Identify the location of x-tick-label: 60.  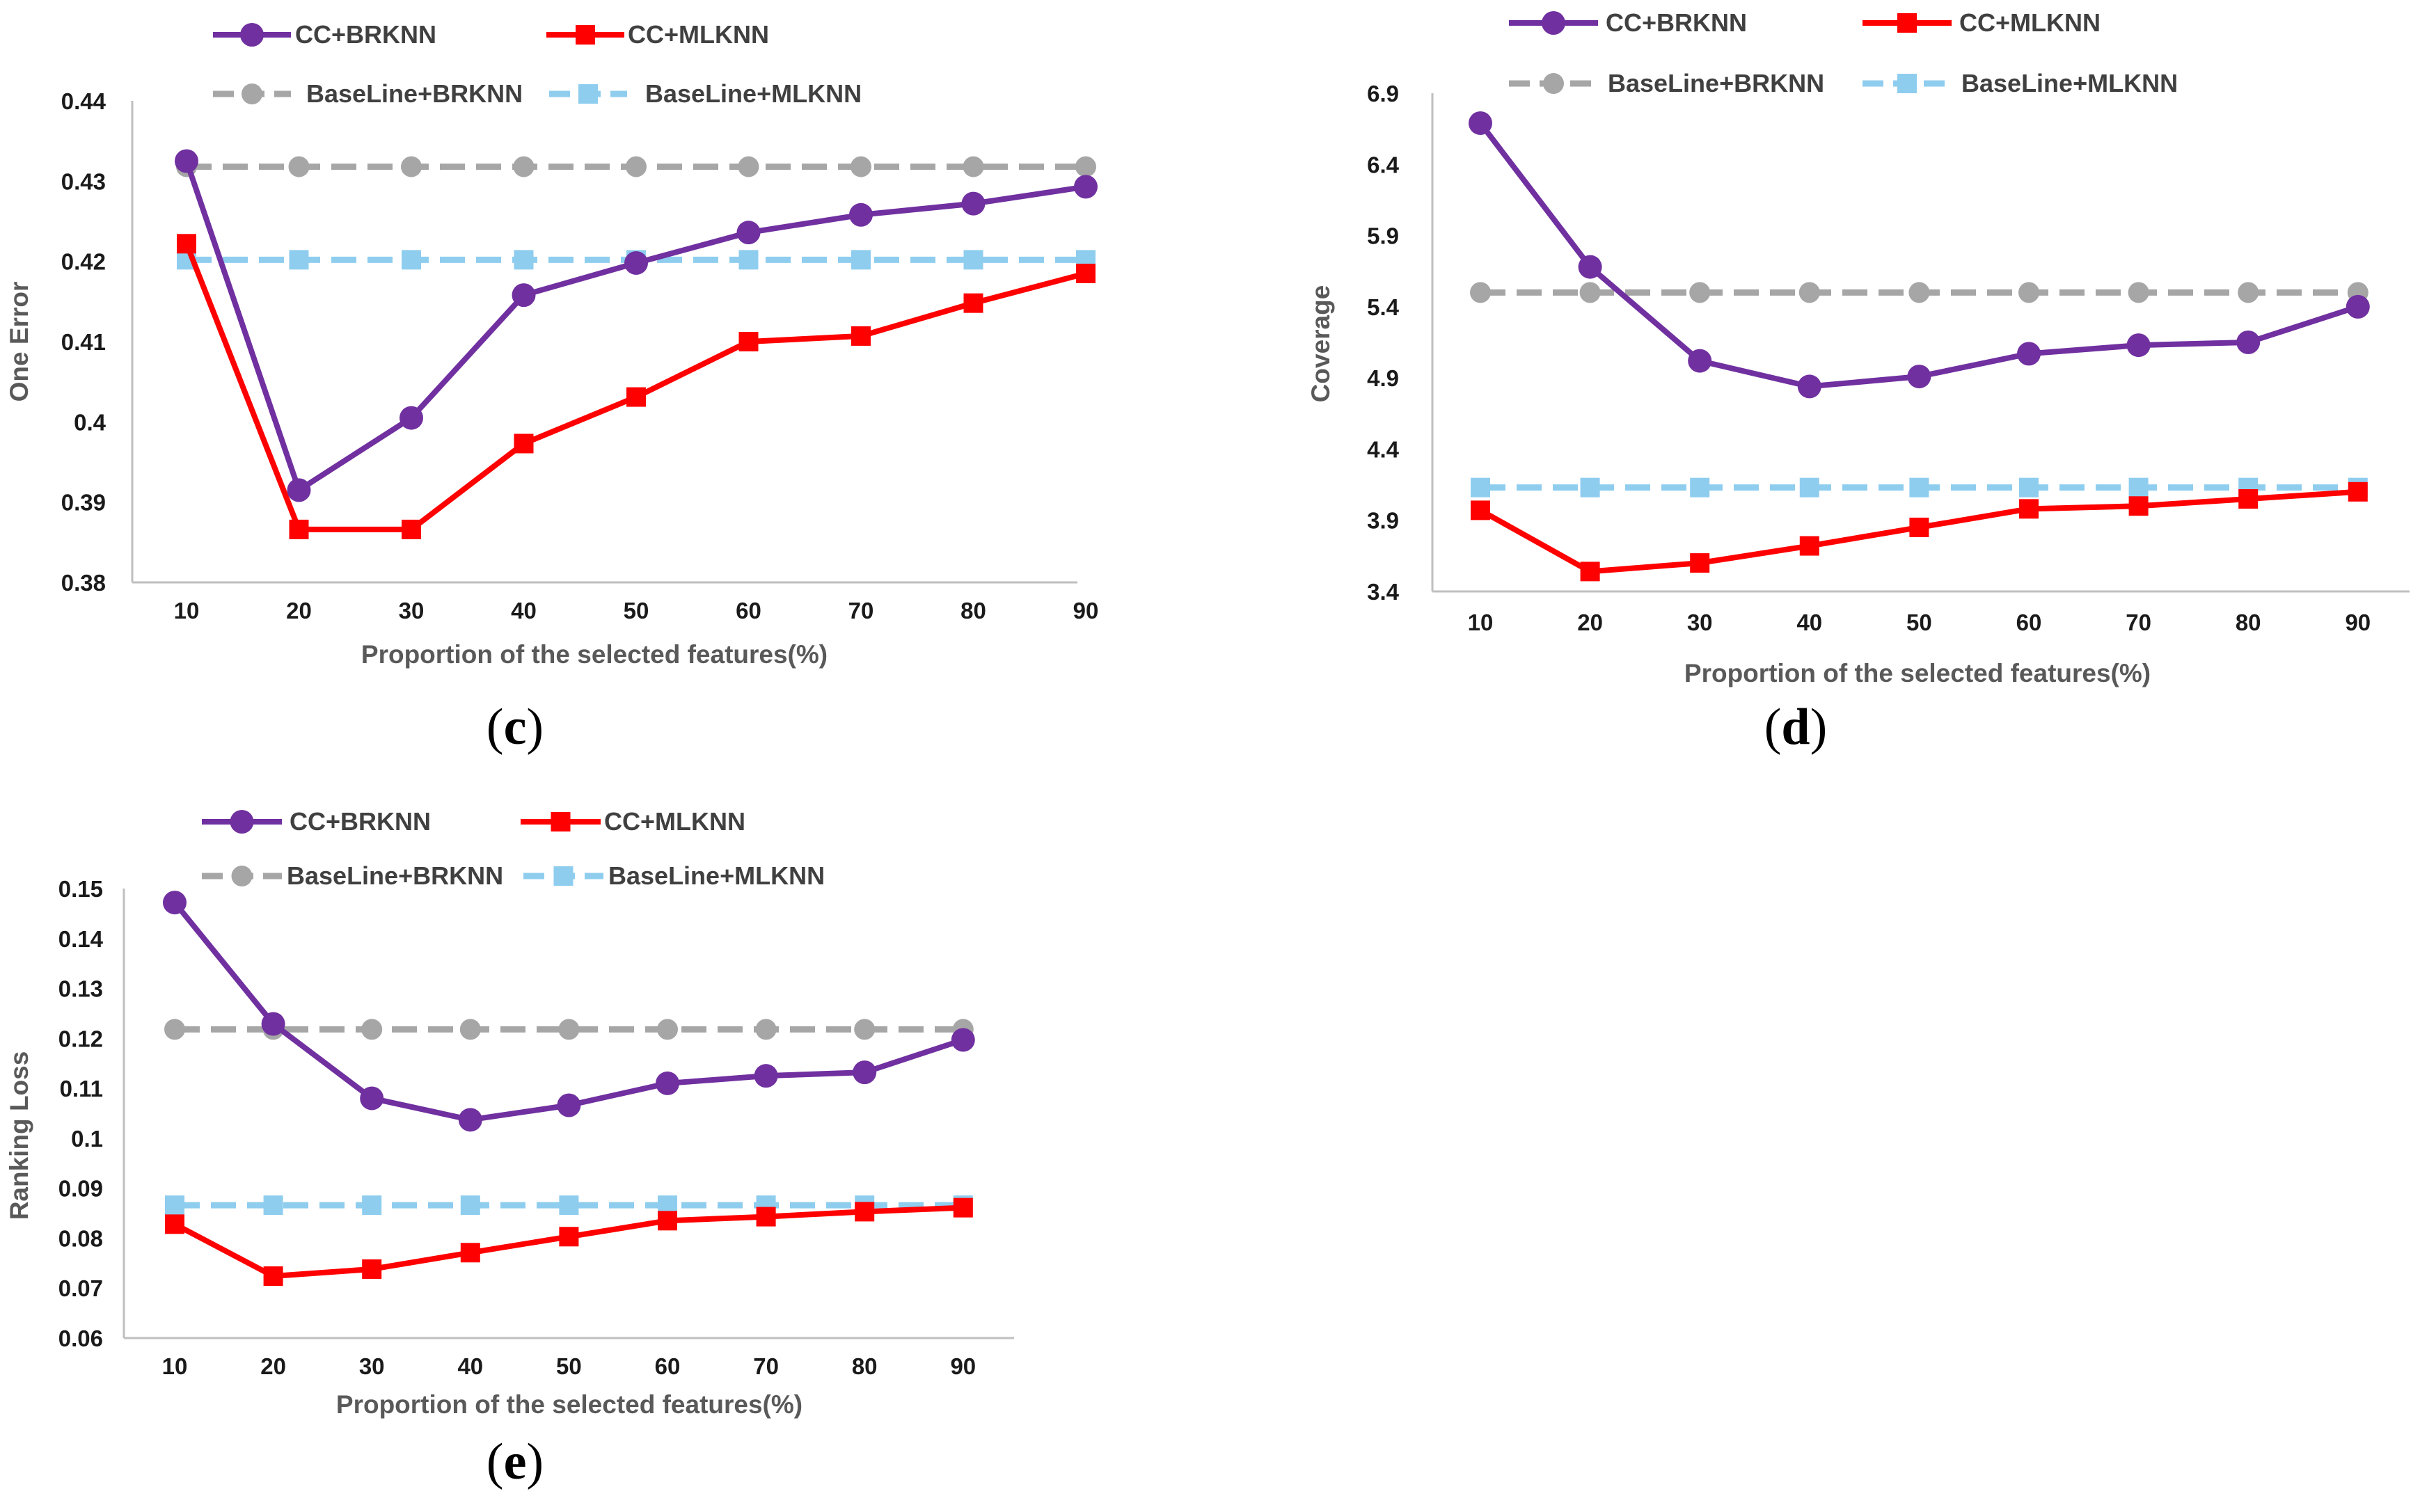
(748, 610).